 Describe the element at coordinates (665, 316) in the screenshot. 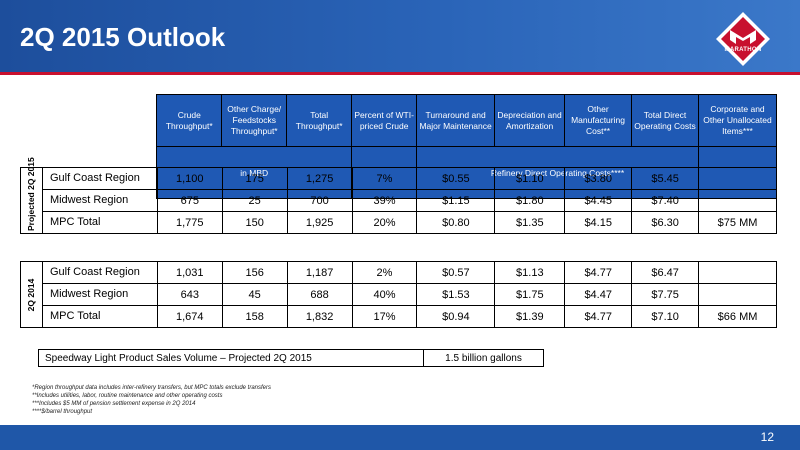

I see `table-cell: $7.10` at that location.